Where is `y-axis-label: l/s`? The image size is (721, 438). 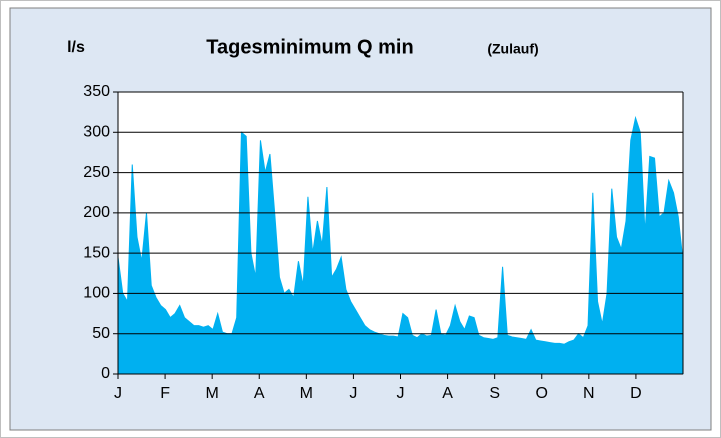
y-axis-label: l/s is located at coordinates (76, 47).